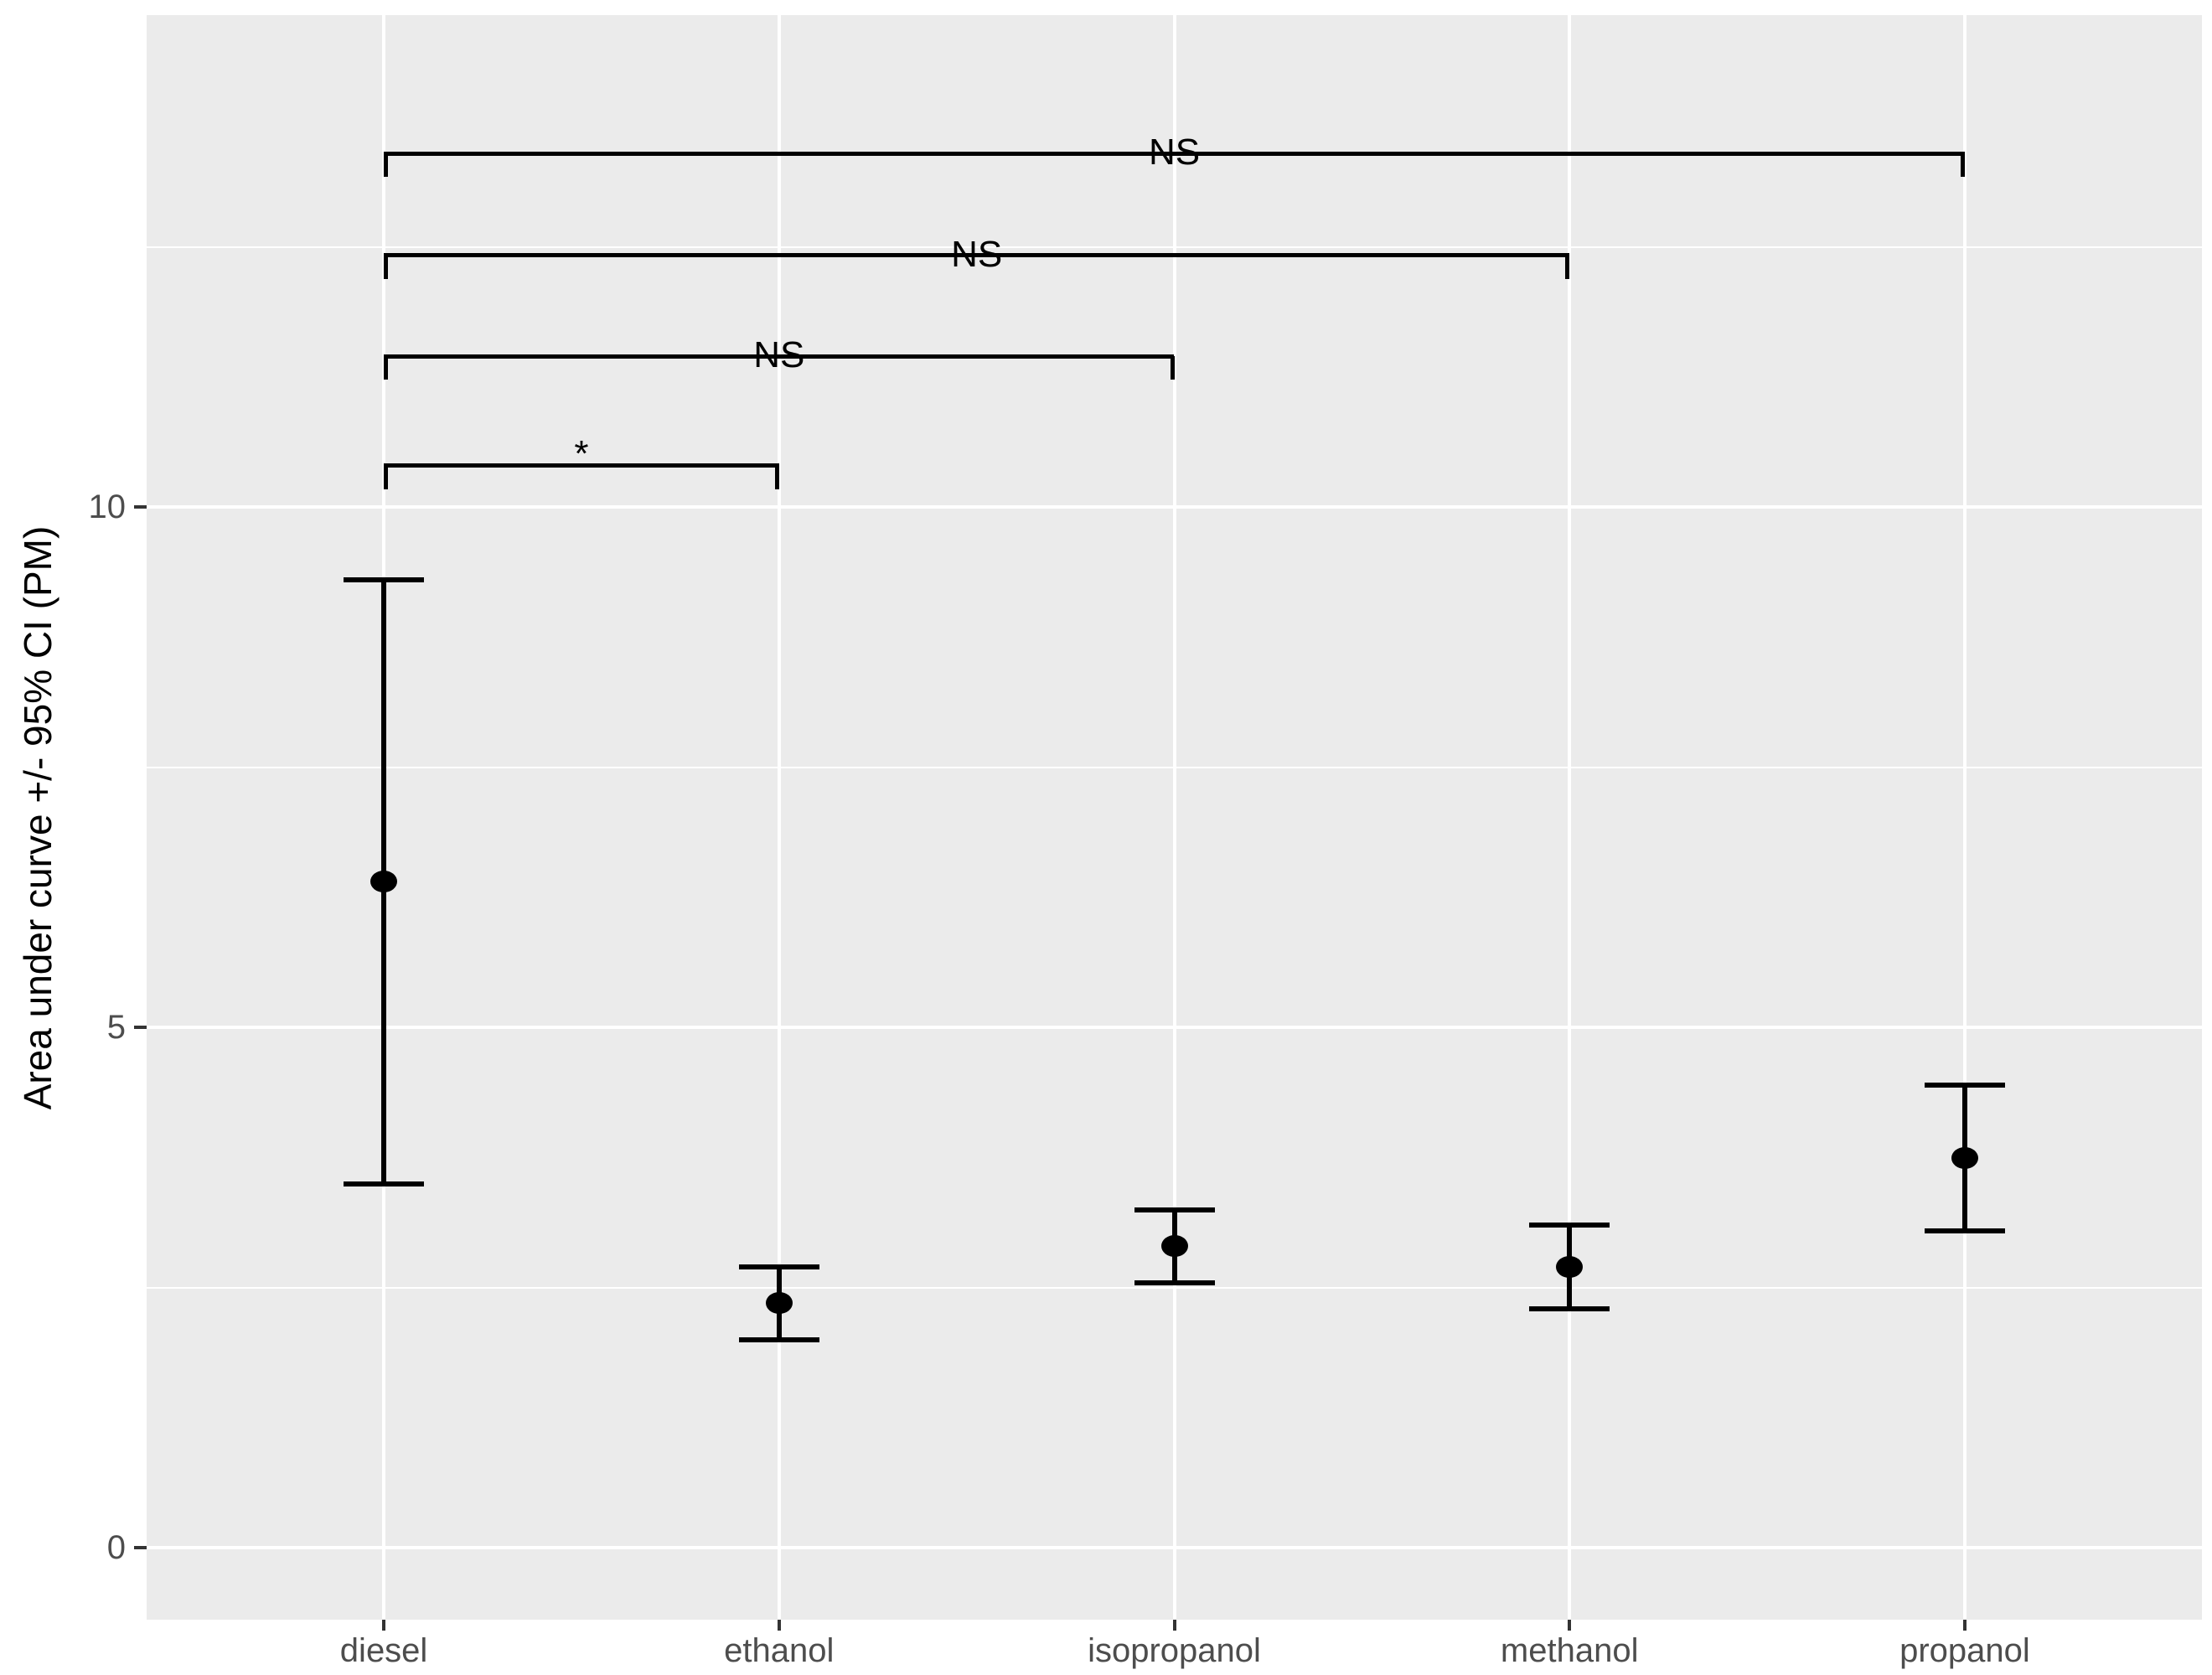 Image resolution: width=2212 pixels, height=1675 pixels. Describe the element at coordinates (778, 1266) in the screenshot. I see `errorbar-cap-upper-ethanol` at that location.